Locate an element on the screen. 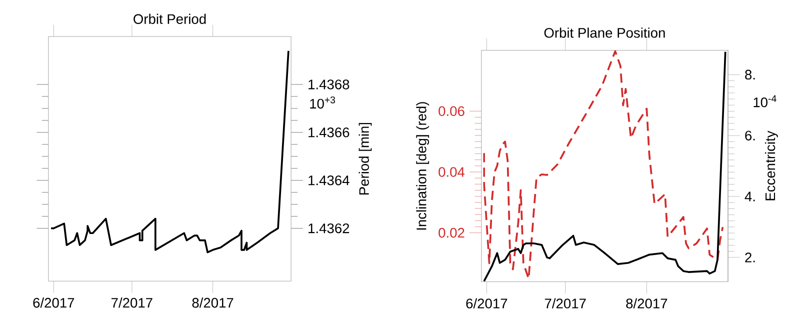  y-axis-title: Period [min] is located at coordinates (365, 158).